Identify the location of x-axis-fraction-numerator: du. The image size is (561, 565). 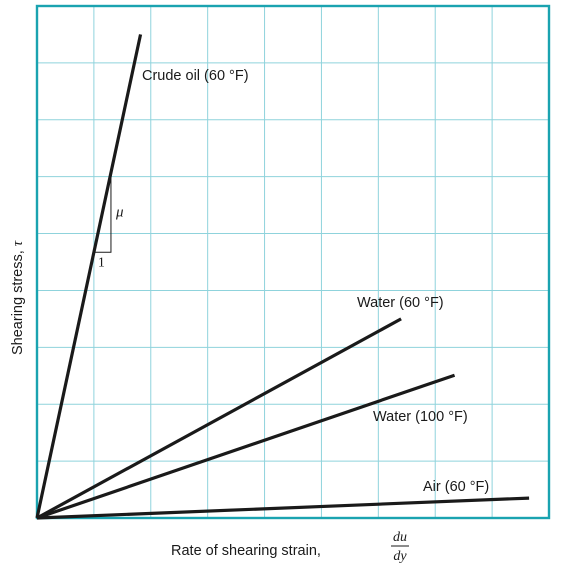
(400, 537).